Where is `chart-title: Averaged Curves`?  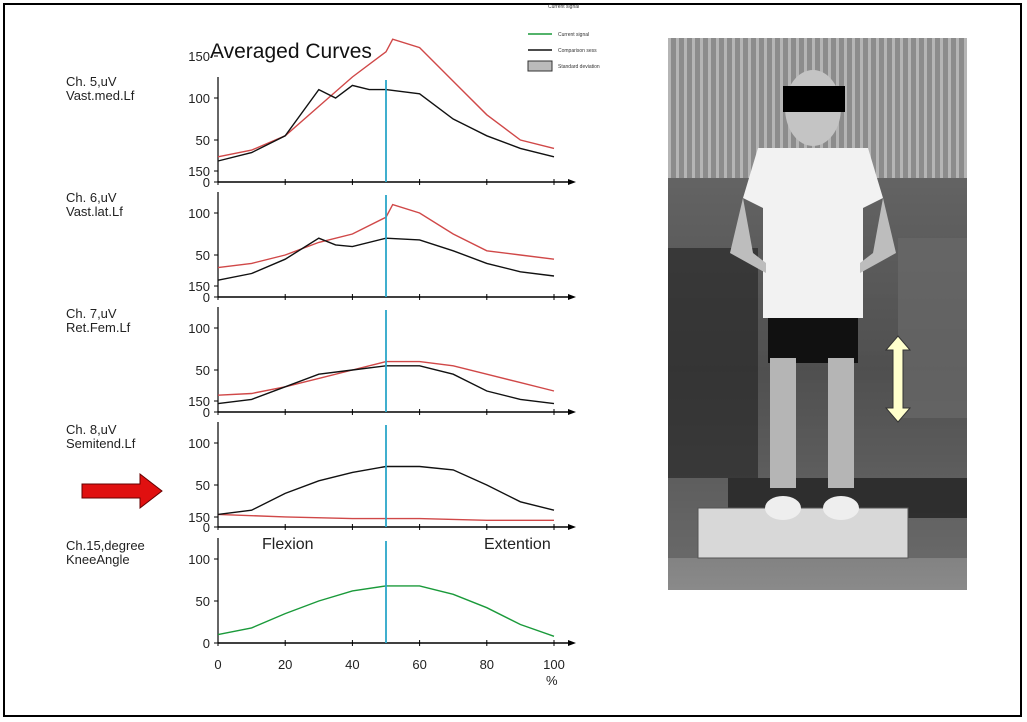 chart-title: Averaged Curves is located at coordinates (291, 51).